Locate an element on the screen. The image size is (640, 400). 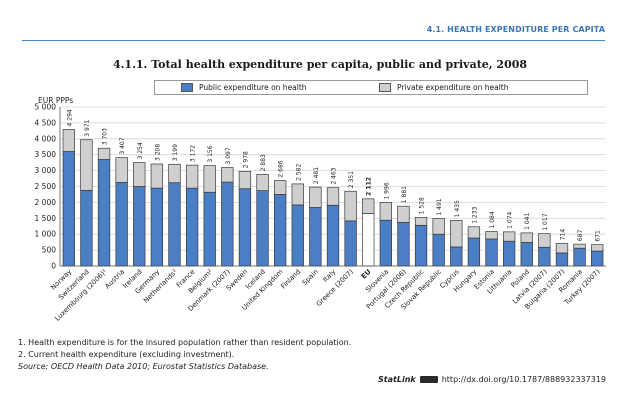
y-tick-label: 3 000 is located at coordinates (46, 170).